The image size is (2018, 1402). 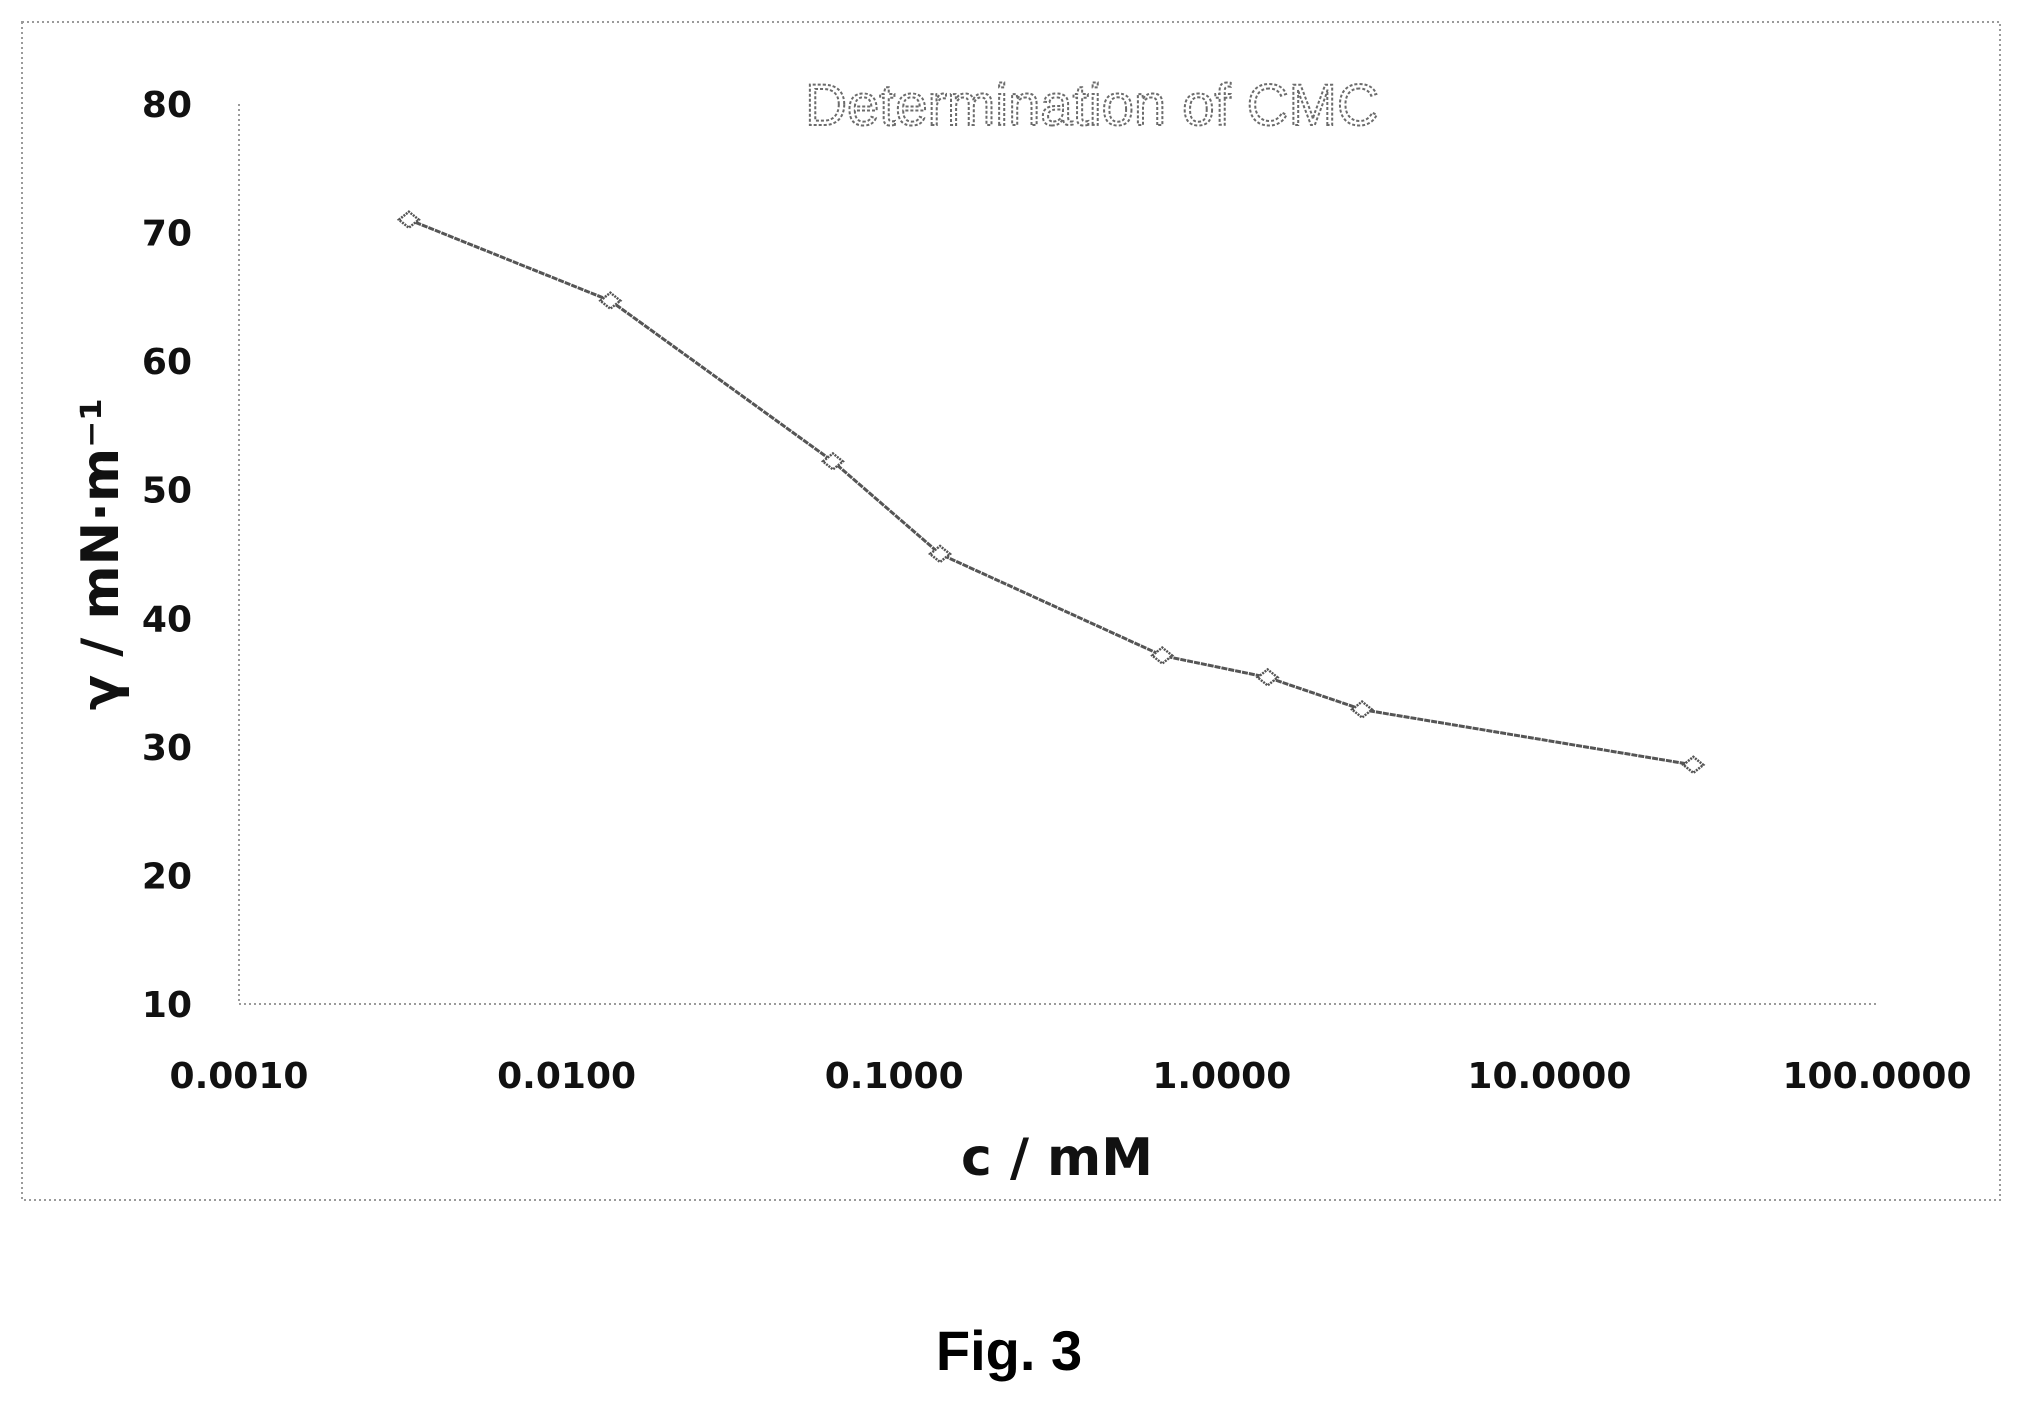 I want to click on chart-title: Determination of CMC, so click(x=1092, y=105).